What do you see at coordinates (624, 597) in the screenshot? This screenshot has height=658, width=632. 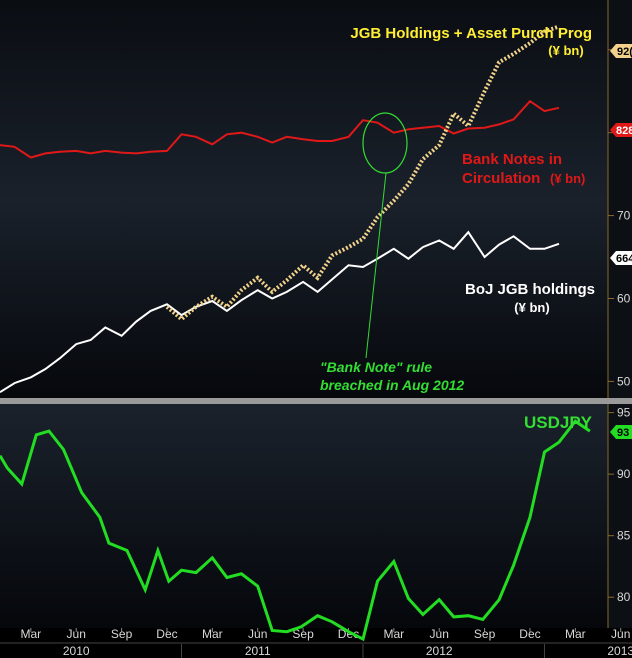 I see `lower-ytick-label: 80` at bounding box center [624, 597].